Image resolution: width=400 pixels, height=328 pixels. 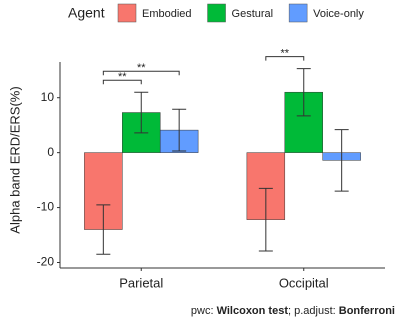 What do you see at coordinates (338, 14) in the screenshot?
I see `legend-label: Voice-only` at bounding box center [338, 14].